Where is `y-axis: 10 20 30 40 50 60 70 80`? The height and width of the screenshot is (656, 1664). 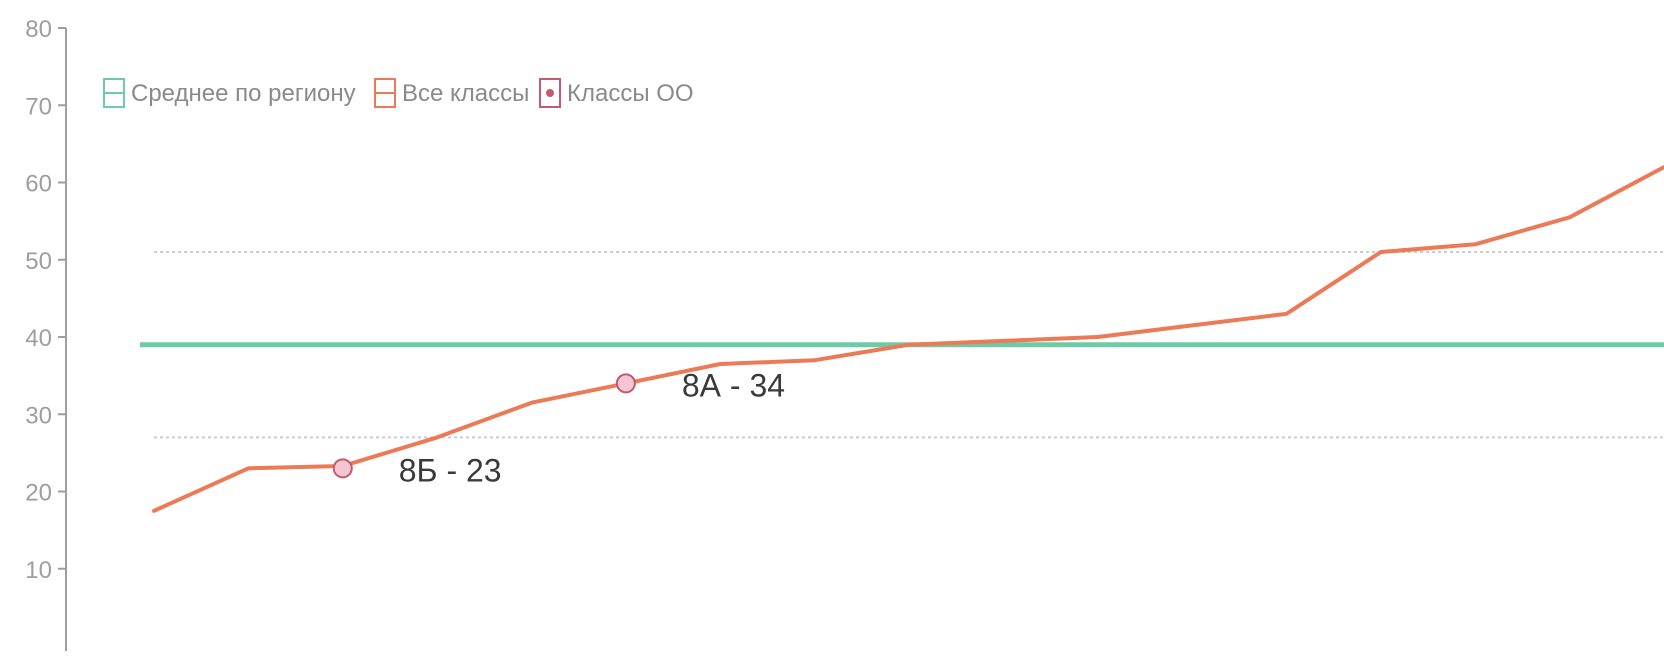 y-axis: 10 20 30 40 50 60 70 80 is located at coordinates (46, 333).